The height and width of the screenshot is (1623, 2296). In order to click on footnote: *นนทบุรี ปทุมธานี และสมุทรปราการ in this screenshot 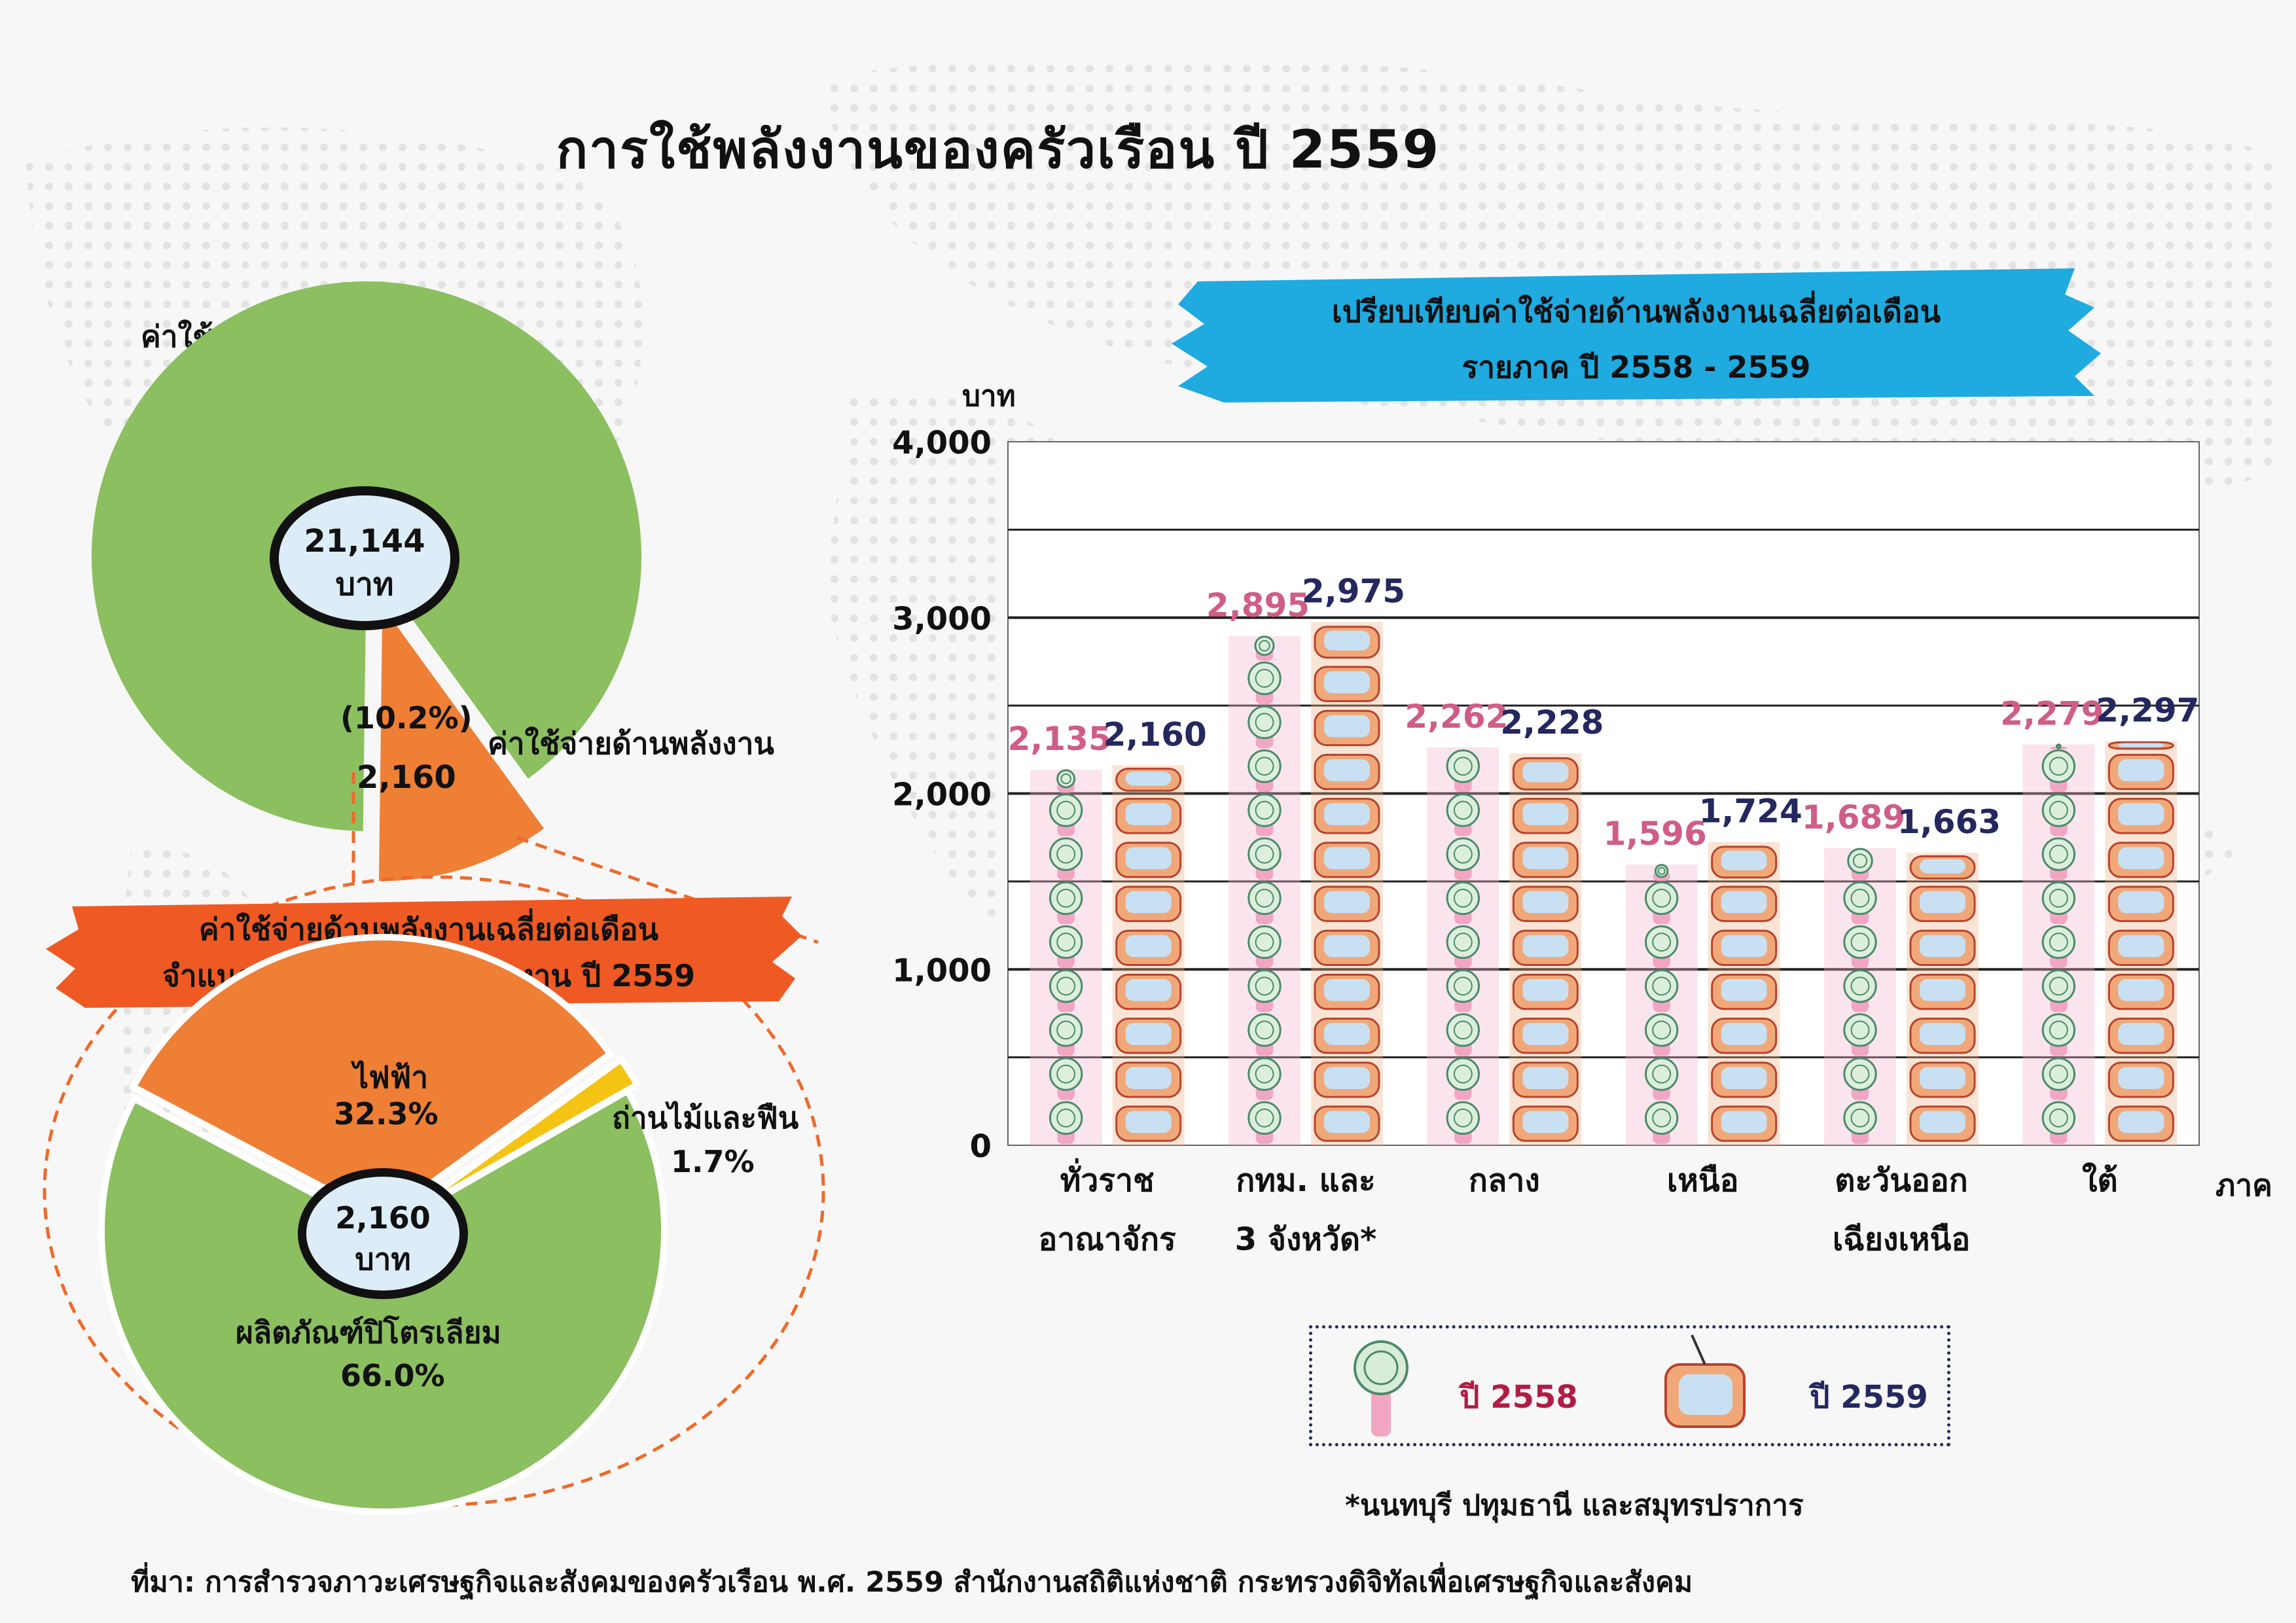, I will do `click(1574, 1505)`.